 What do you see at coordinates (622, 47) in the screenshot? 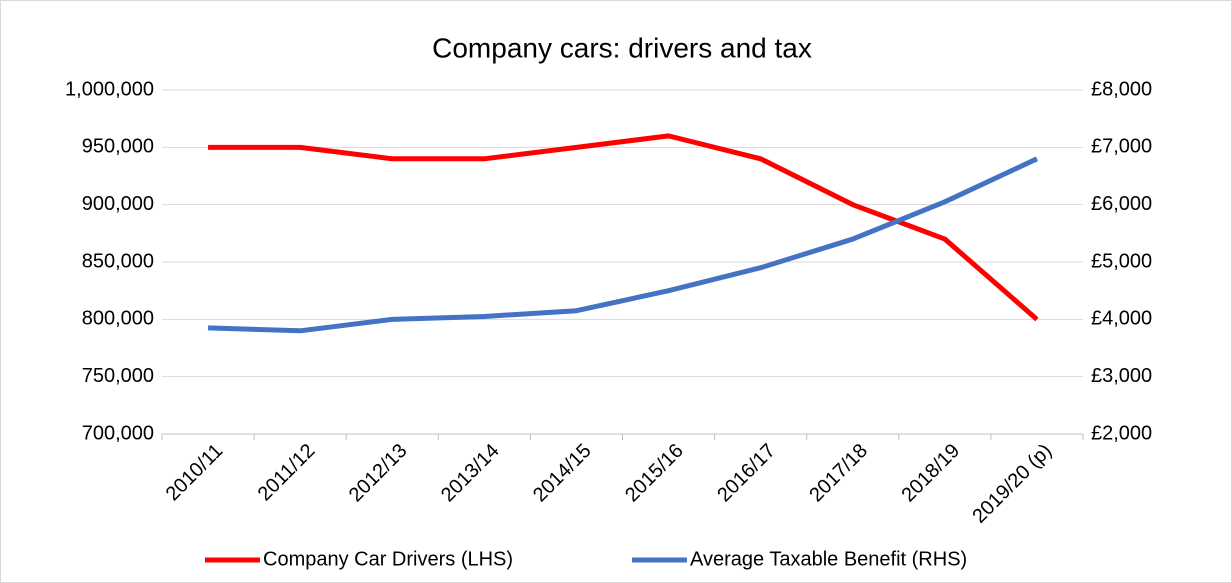
I see `chart-title: Company cars: drivers and tax` at bounding box center [622, 47].